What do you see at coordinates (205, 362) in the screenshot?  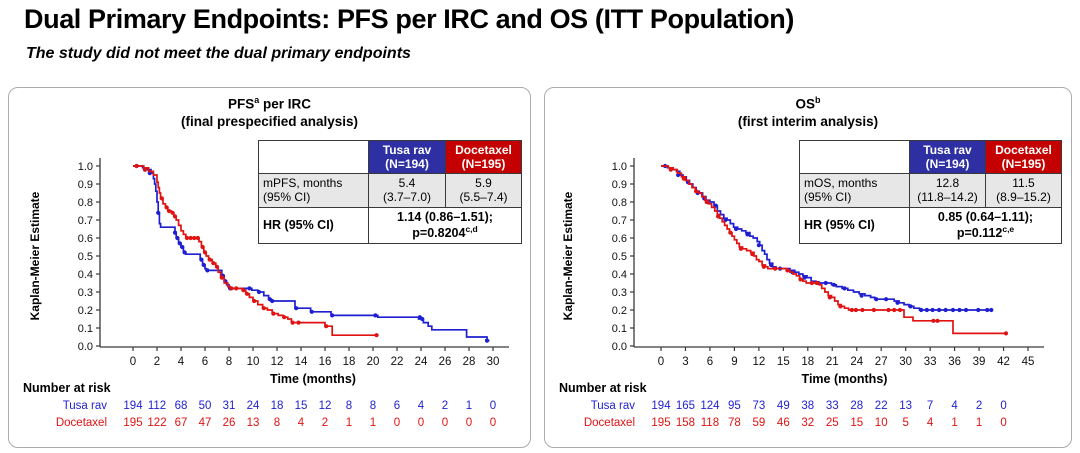 I see `x-tick-label: 6` at bounding box center [205, 362].